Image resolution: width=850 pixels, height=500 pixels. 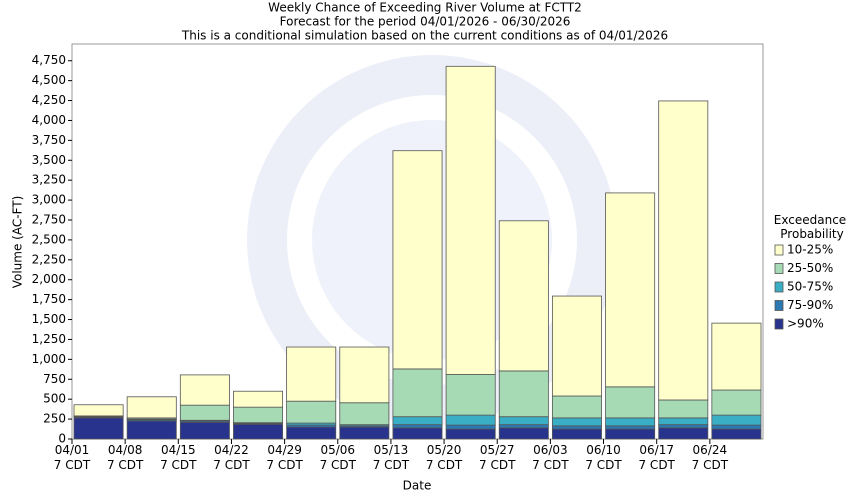 What do you see at coordinates (49, 160) in the screenshot?
I see `y-tick-label: 3,500` at bounding box center [49, 160].